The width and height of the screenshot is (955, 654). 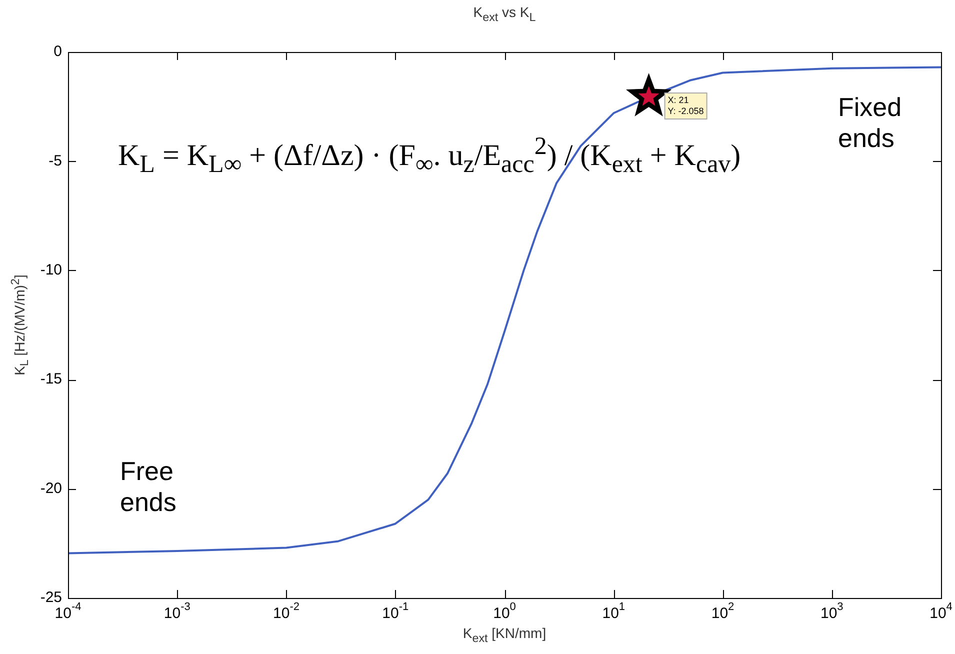 I want to click on y-tick-label: 0, so click(x=58, y=51).